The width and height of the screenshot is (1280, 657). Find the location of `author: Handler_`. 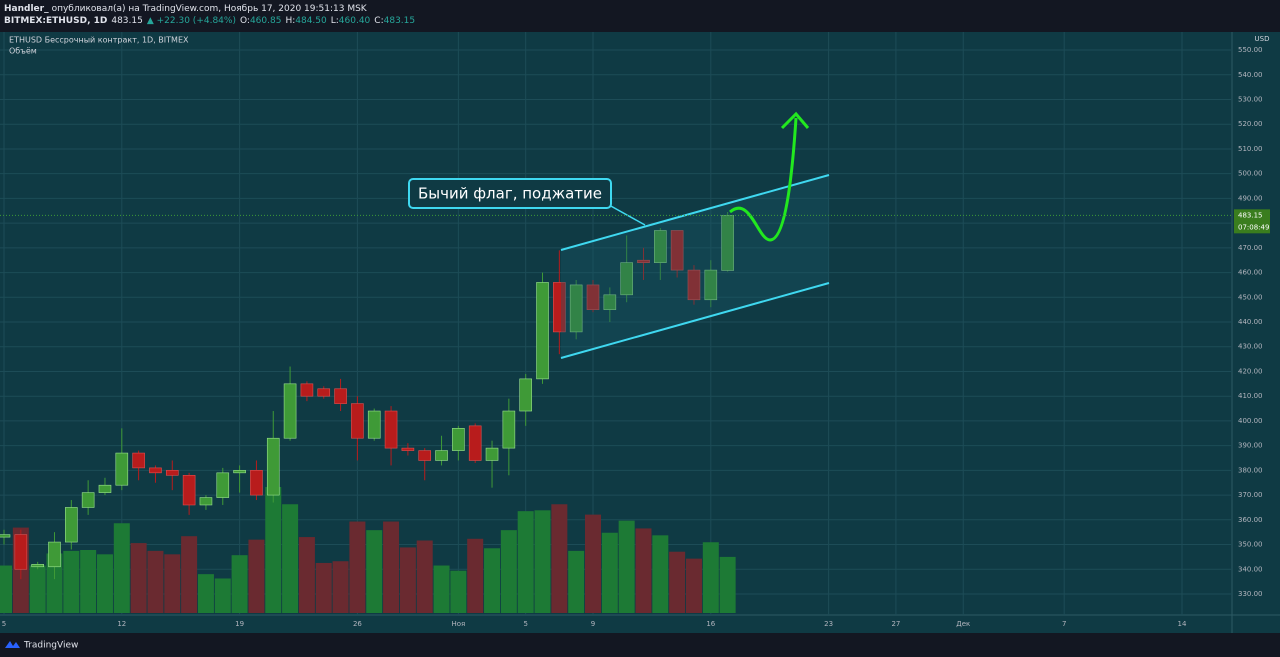

author: Handler_ is located at coordinates (26, 9).